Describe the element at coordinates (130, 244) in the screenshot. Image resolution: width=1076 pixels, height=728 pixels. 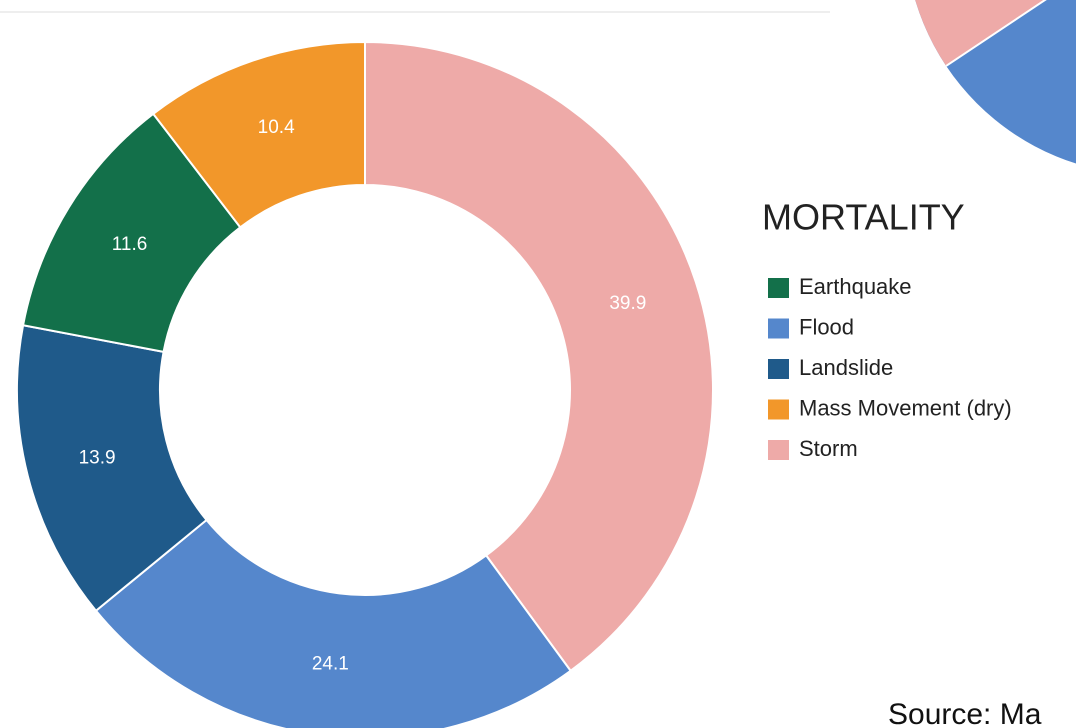
I see `data-label: 11.6` at that location.